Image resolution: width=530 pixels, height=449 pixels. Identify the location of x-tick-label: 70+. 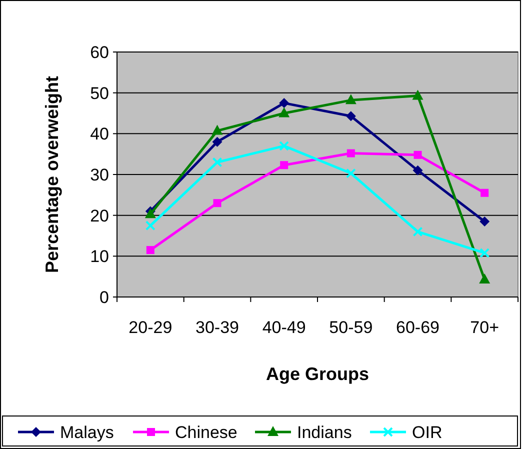
(485, 327).